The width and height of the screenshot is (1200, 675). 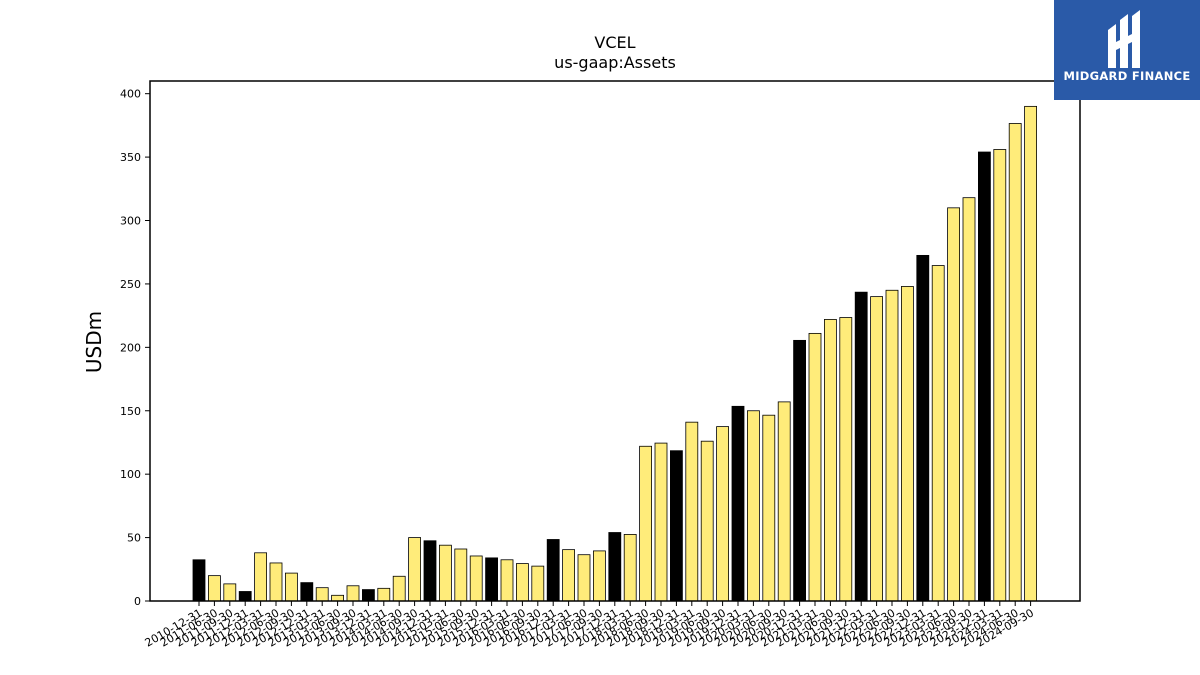 What do you see at coordinates (94, 342) in the screenshot?
I see `y-axis-label: USDm` at bounding box center [94, 342].